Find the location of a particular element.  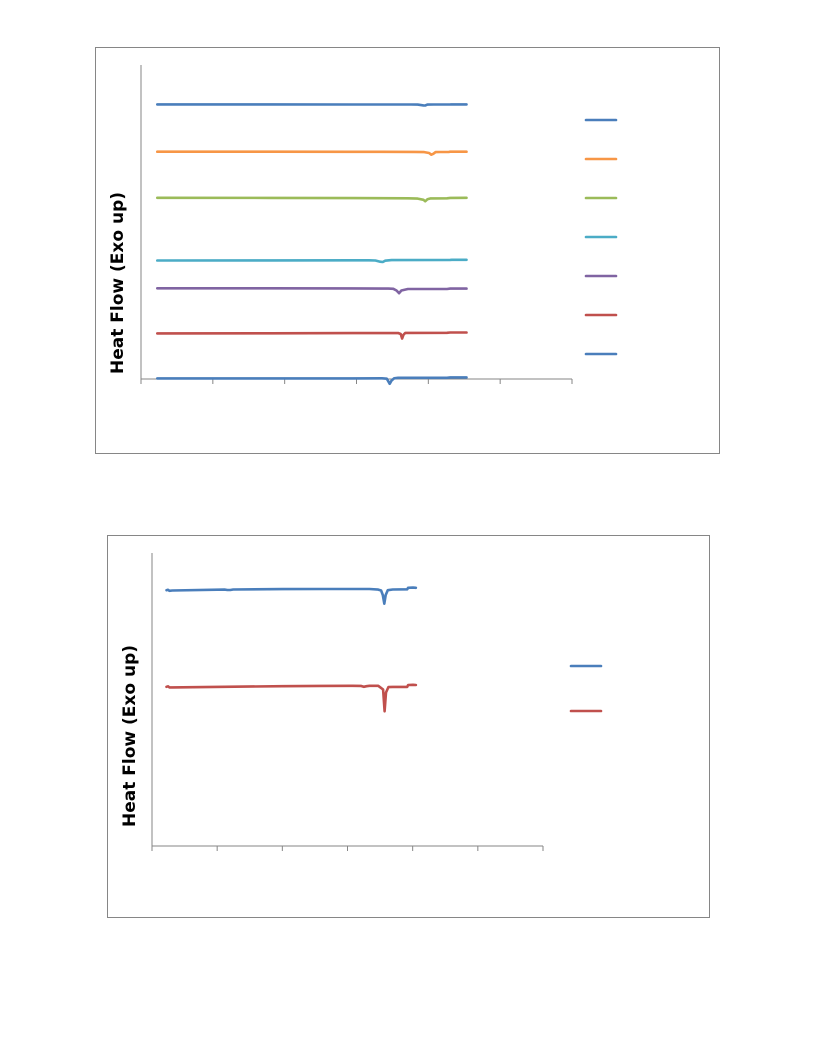

chart-2-axes is located at coordinates (347, 702).